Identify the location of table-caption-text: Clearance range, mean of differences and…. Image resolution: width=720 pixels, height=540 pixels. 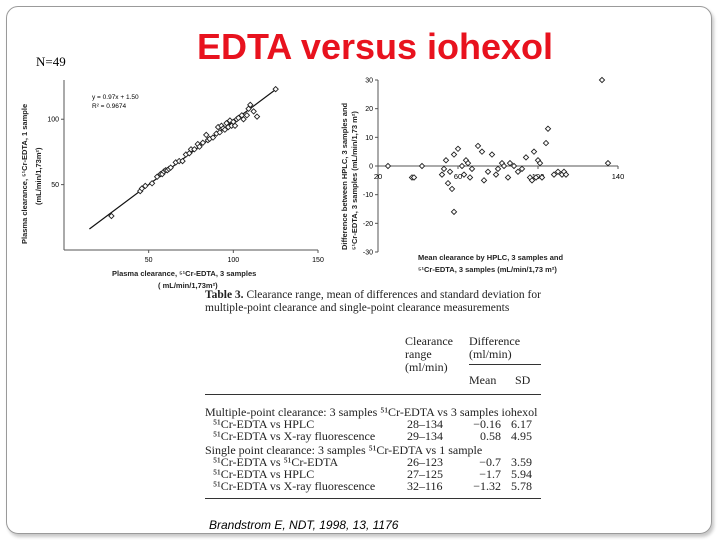
(373, 301).